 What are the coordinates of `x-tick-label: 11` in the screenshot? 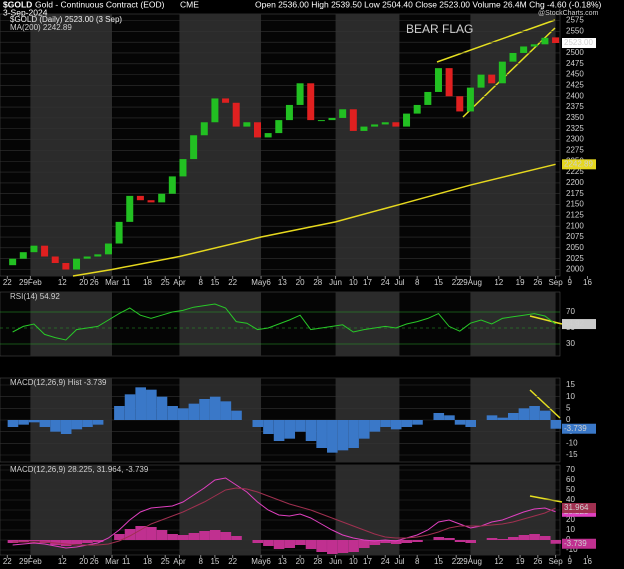 It's located at (126, 561).